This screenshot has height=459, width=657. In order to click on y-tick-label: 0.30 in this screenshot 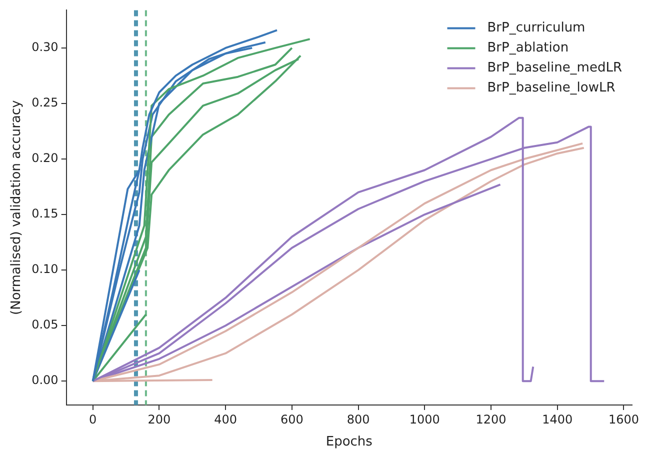, I will do `click(45, 47)`.